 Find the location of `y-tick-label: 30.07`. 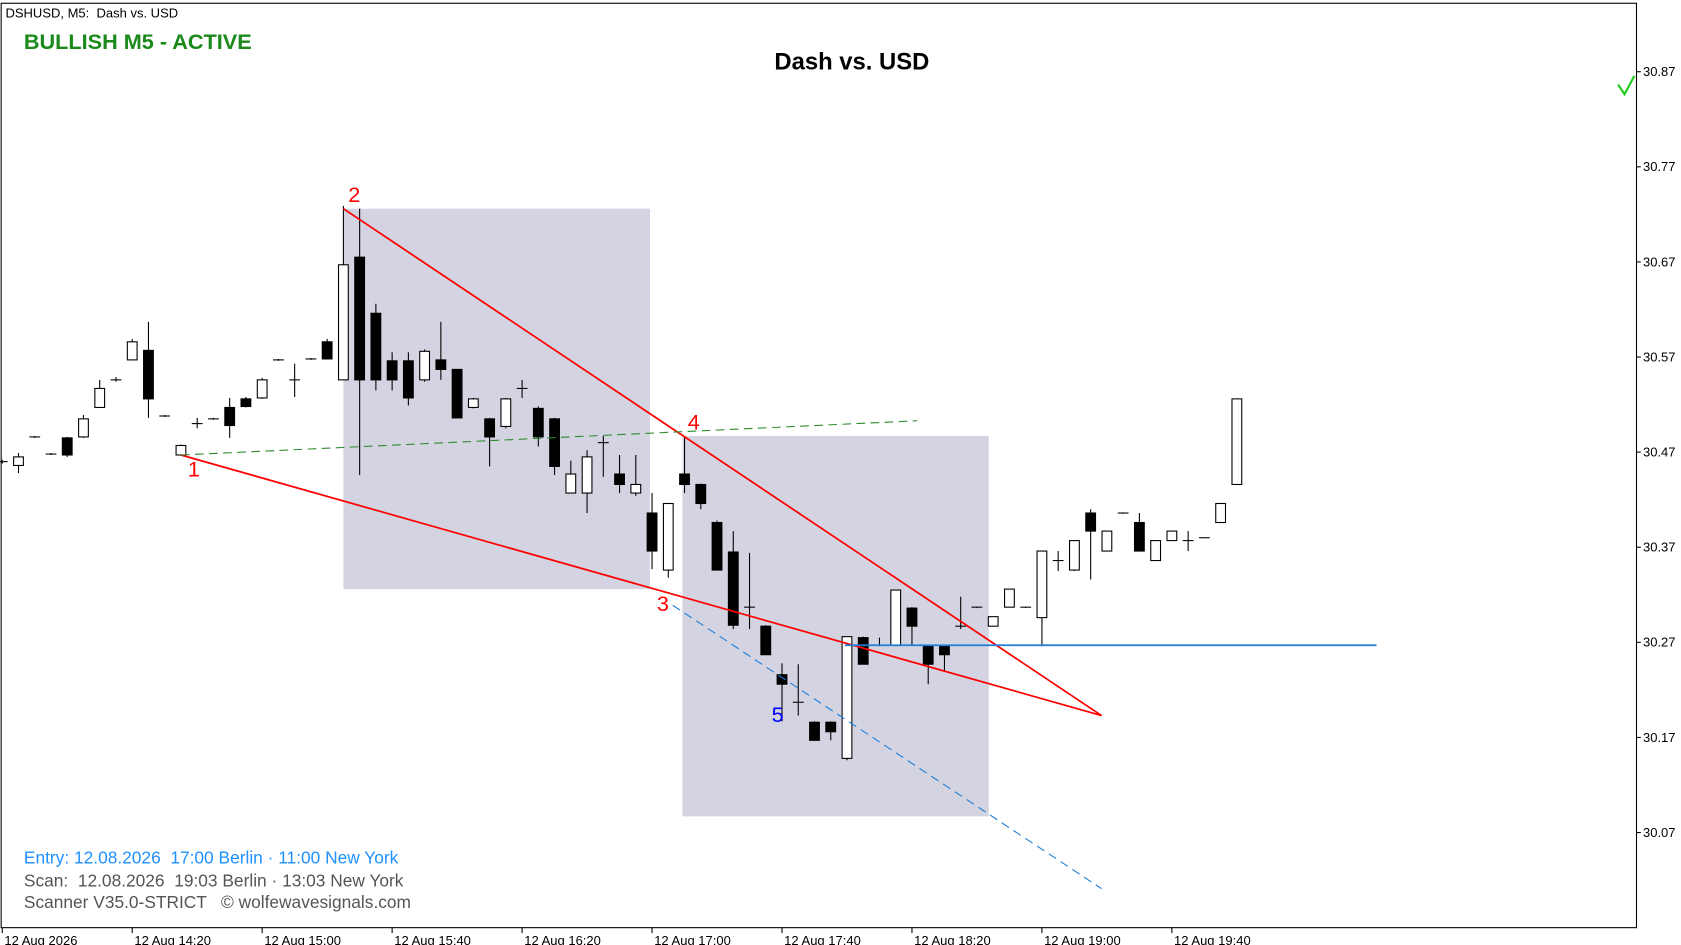

y-tick-label: 30.07 is located at coordinates (1659, 832).